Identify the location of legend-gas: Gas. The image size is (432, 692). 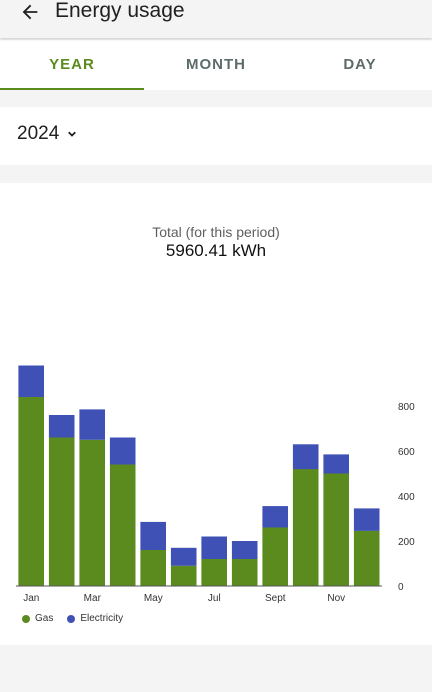
(37, 618).